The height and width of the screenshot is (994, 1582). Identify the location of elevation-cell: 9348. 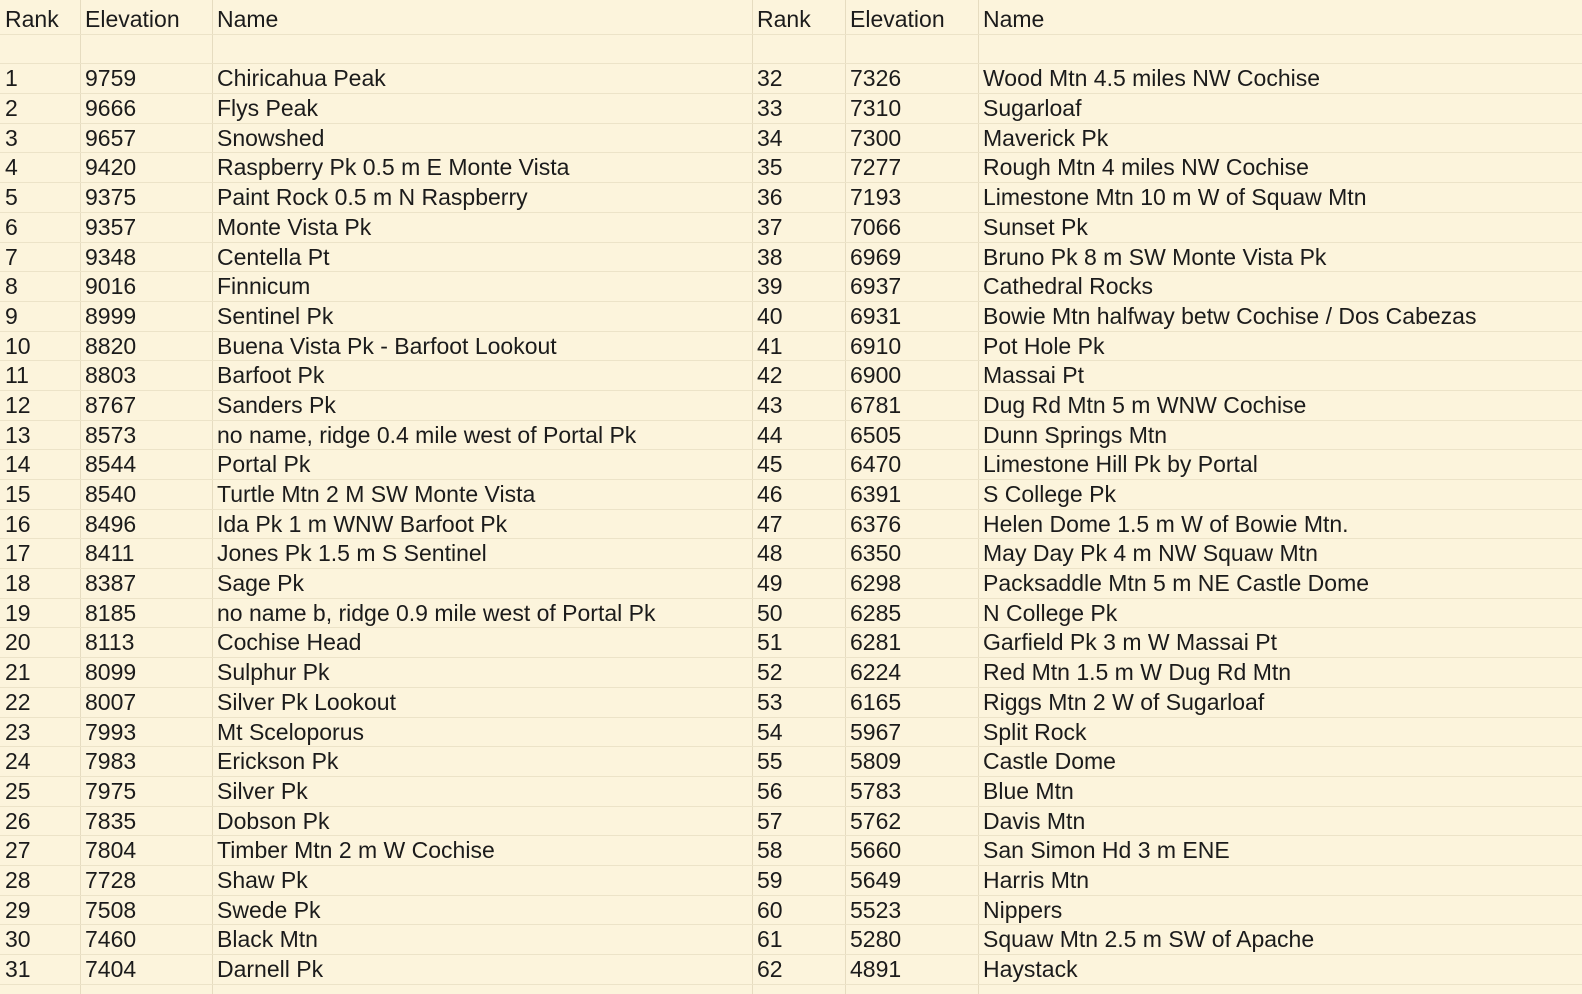
(111, 256).